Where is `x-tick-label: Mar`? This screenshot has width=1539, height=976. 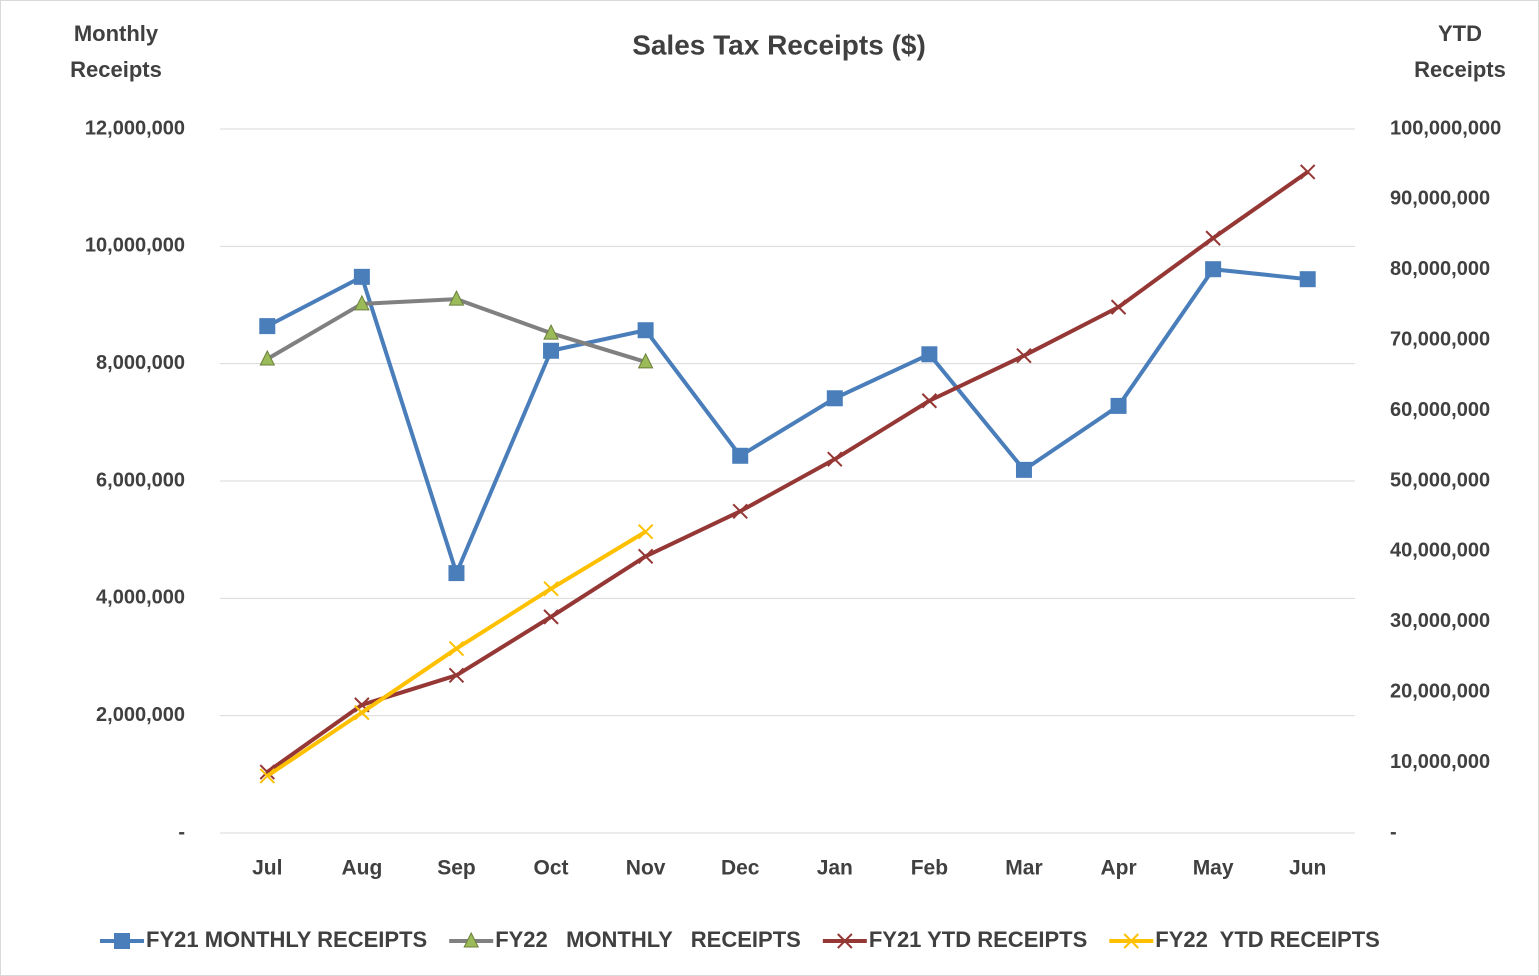
x-tick-label: Mar is located at coordinates (1023, 868).